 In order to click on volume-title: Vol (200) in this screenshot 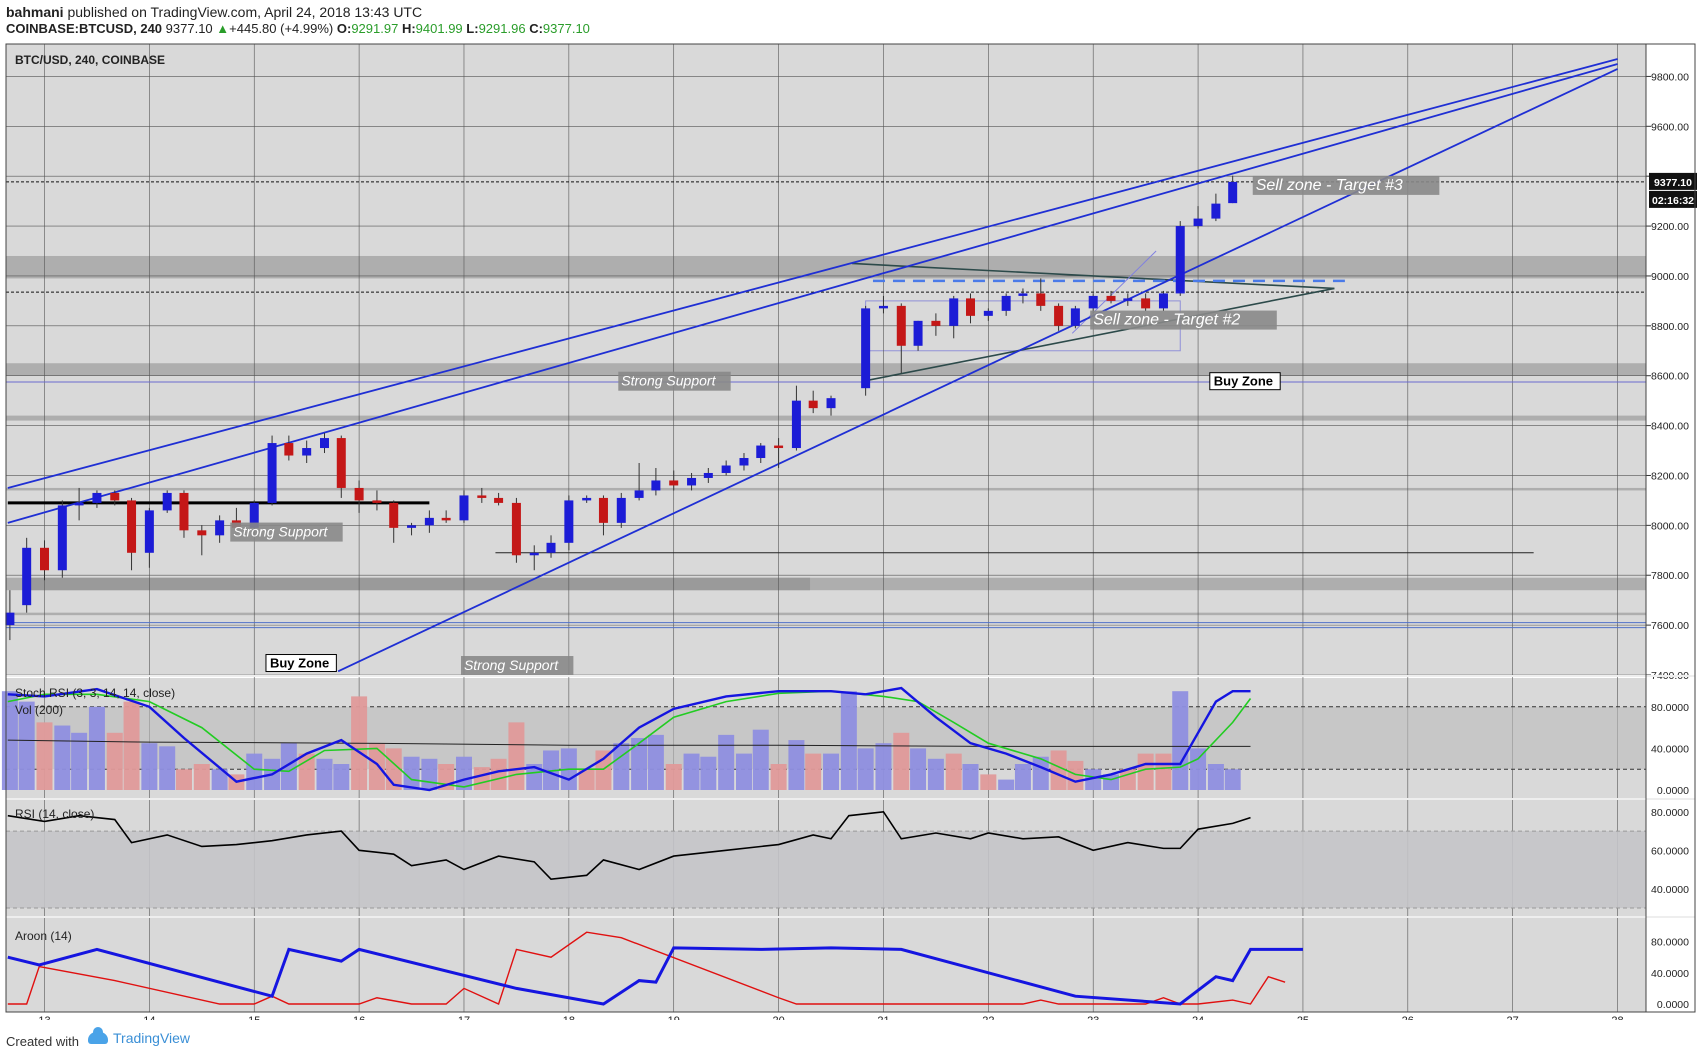, I will do `click(39, 710)`.